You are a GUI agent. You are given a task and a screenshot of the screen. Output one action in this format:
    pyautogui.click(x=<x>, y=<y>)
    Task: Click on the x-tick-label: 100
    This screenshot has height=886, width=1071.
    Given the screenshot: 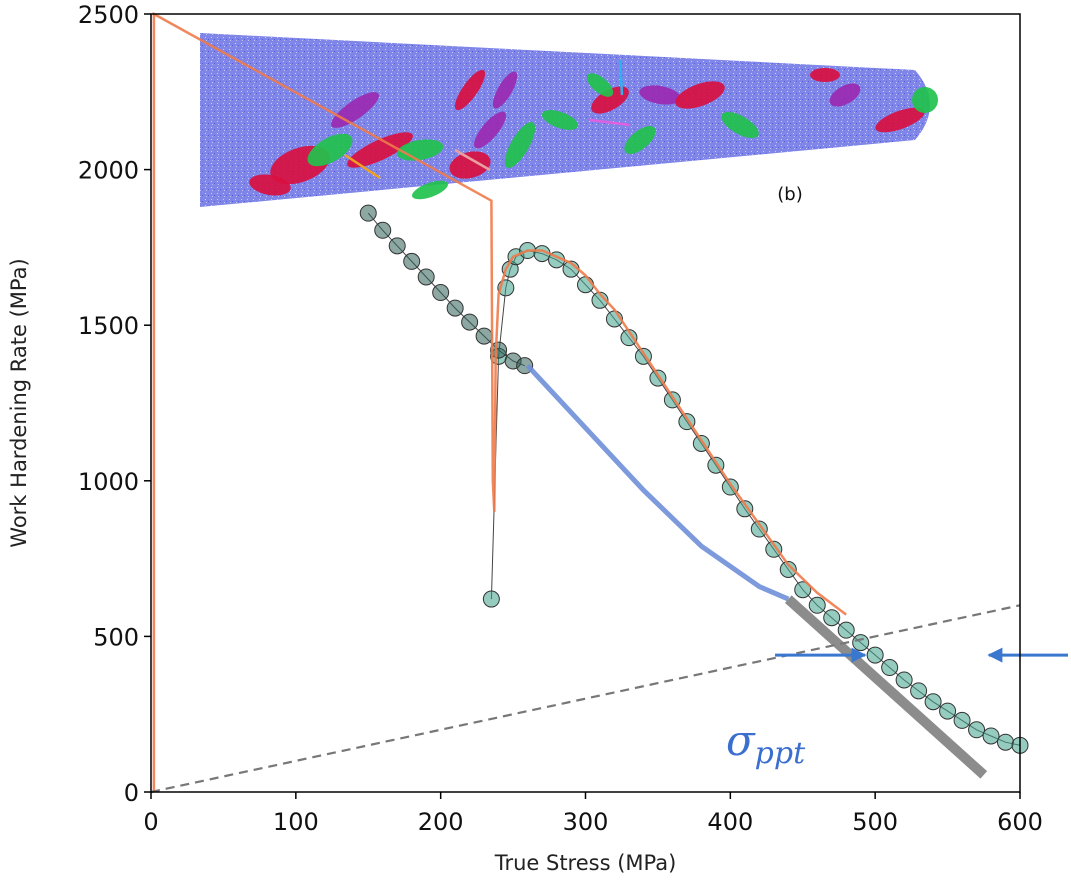 What is the action you would take?
    pyautogui.click(x=296, y=822)
    